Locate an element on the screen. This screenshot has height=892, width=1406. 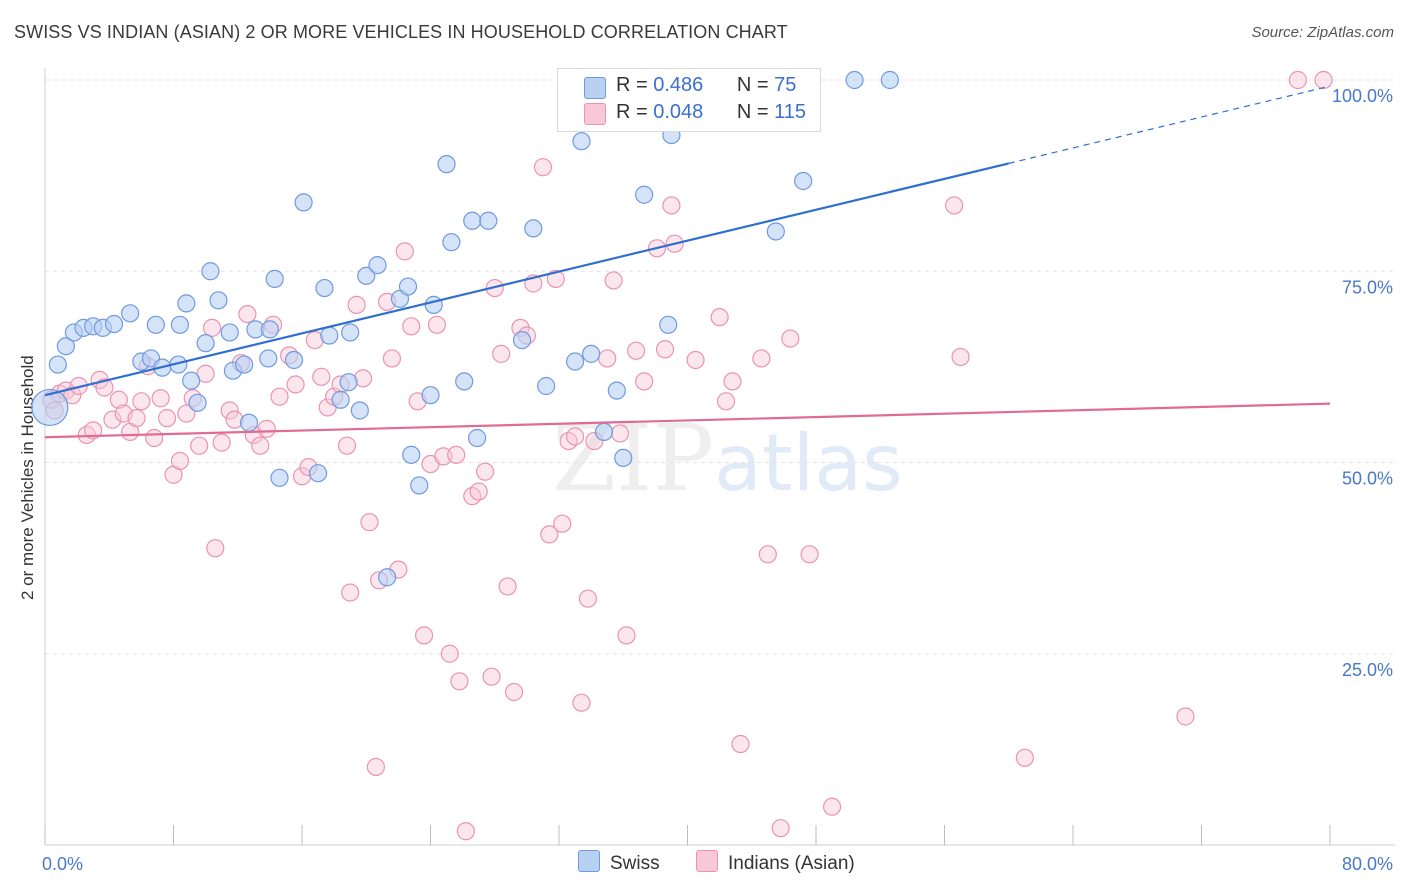
watermark-atlas: atlas is located at coordinates (808, 464).